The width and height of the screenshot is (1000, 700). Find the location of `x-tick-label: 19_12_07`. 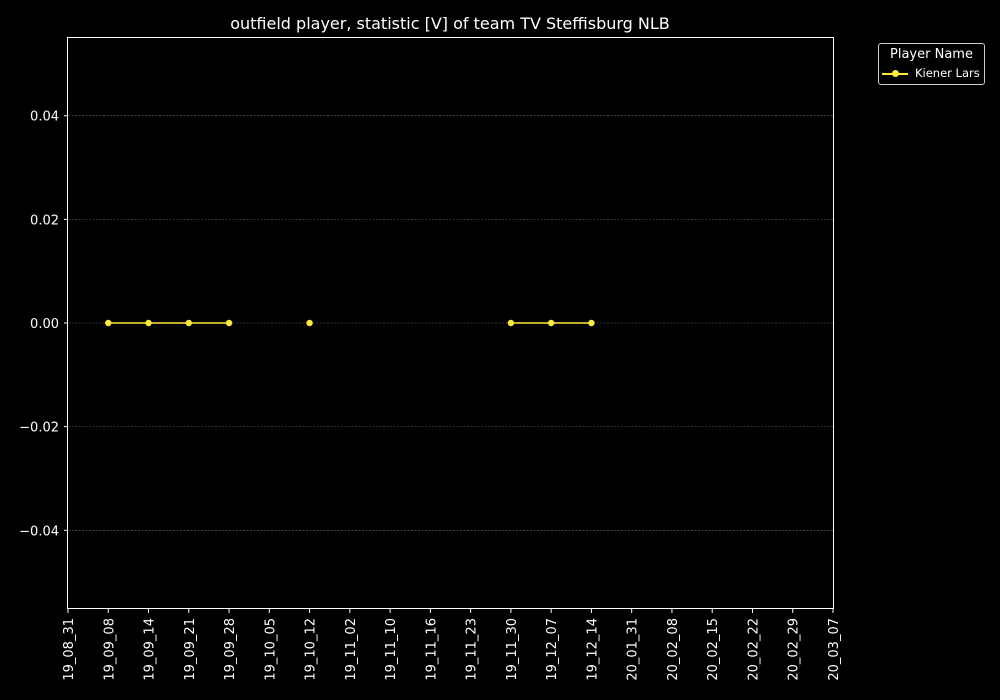

x-tick-label: 19_12_07 is located at coordinates (552, 649).